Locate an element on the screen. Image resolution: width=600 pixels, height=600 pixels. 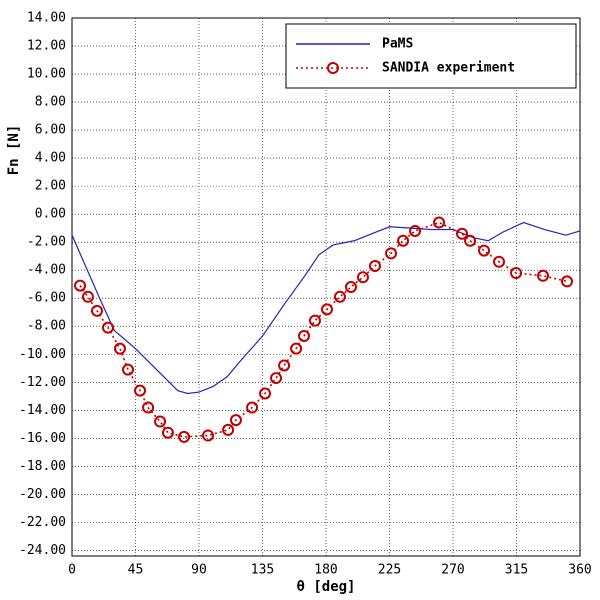
y-tick-label: -18.00 is located at coordinates (42, 466).